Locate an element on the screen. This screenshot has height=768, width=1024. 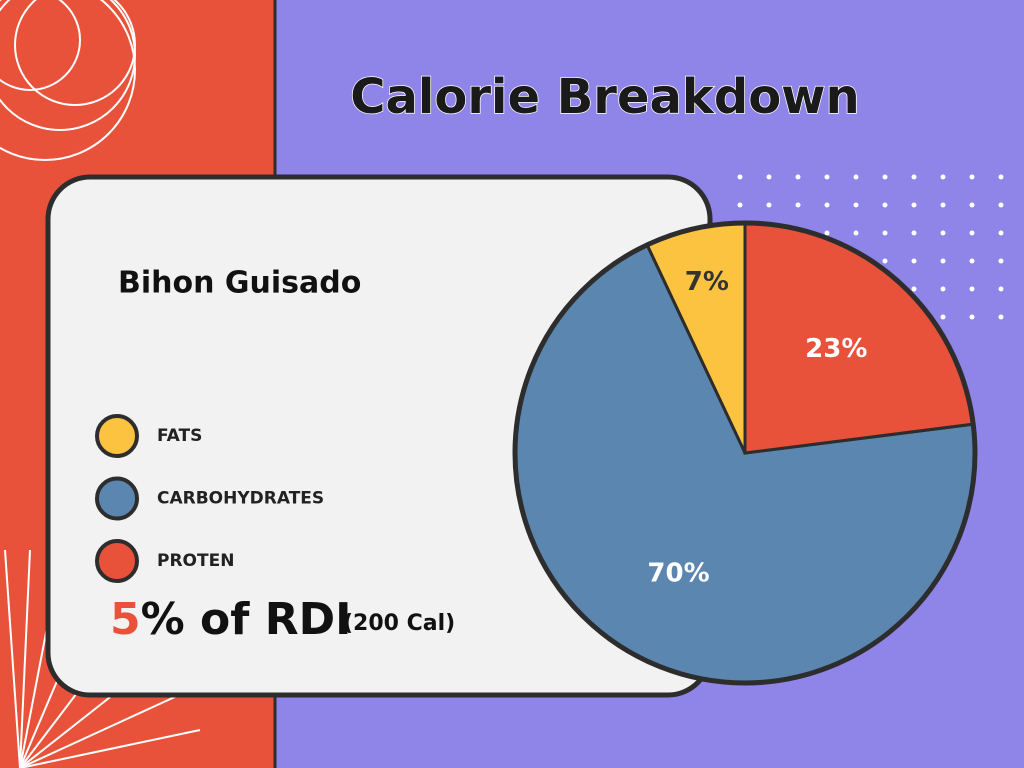
rdi: 5% of RDI is located at coordinates (231, 619).